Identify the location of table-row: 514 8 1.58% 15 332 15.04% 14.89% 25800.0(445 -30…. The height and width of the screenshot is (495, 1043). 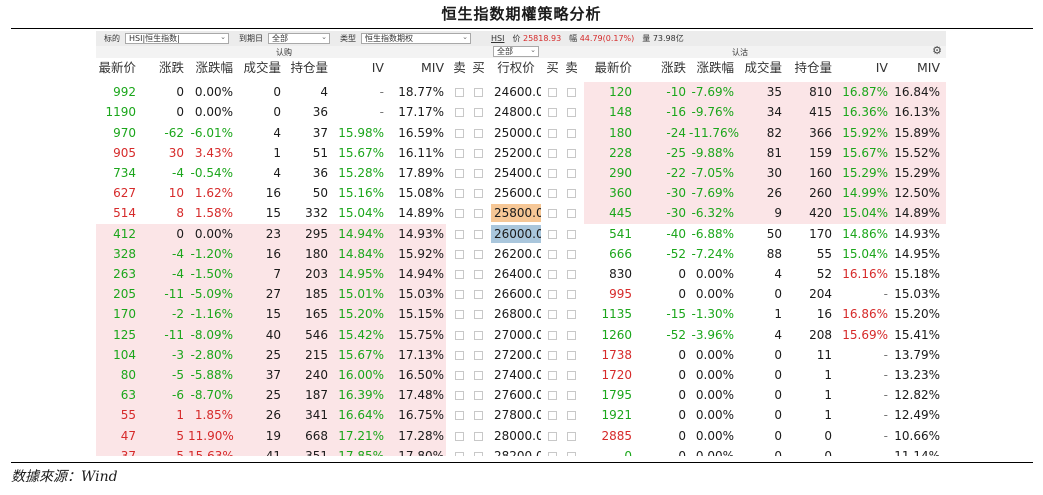
(521, 213).